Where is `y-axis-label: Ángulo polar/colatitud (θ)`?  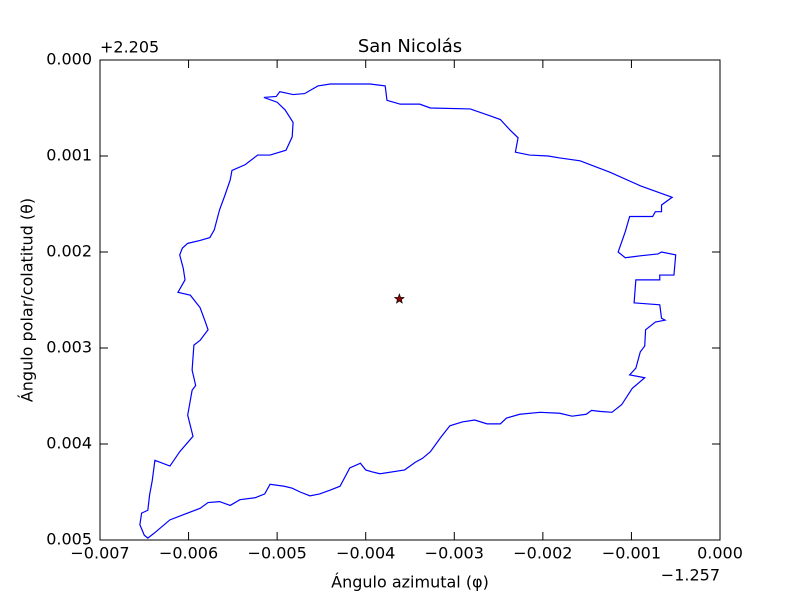 y-axis-label: Ángulo polar/colatitud (θ) is located at coordinates (27, 300).